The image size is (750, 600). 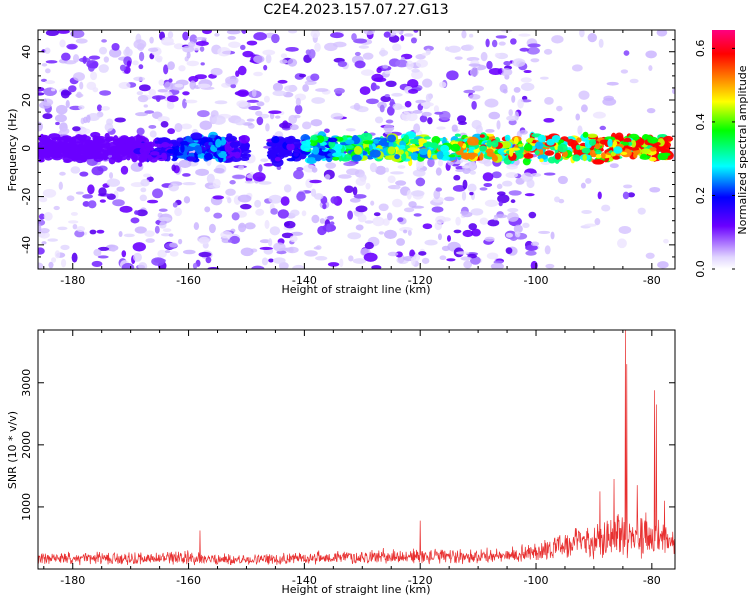 What do you see at coordinates (536, 280) in the screenshot?
I see `spectrogram-x-tick-label: -100` at bounding box center [536, 280].